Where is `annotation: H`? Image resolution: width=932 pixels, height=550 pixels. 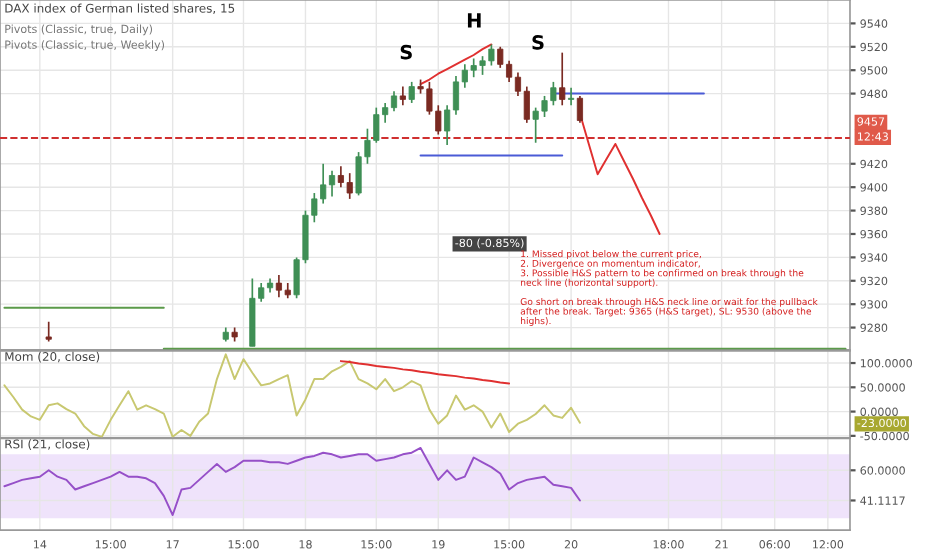
annotation: H is located at coordinates (474, 20).